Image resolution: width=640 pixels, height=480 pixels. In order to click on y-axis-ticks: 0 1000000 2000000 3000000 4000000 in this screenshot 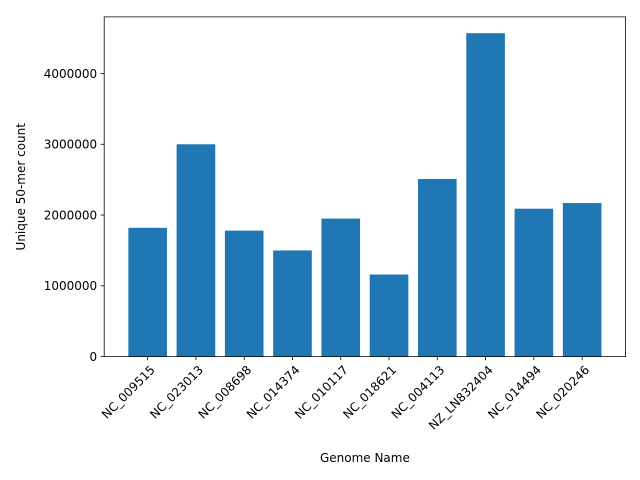, I will do `click(74, 215)`.